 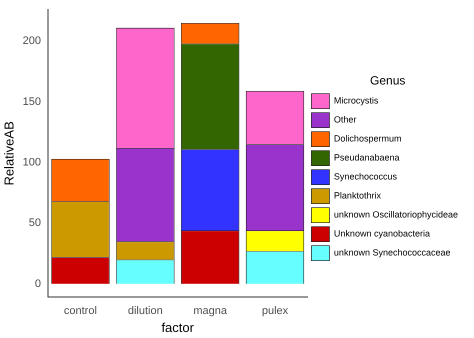 What do you see at coordinates (388, 81) in the screenshot?
I see `legend-title: Genus` at bounding box center [388, 81].